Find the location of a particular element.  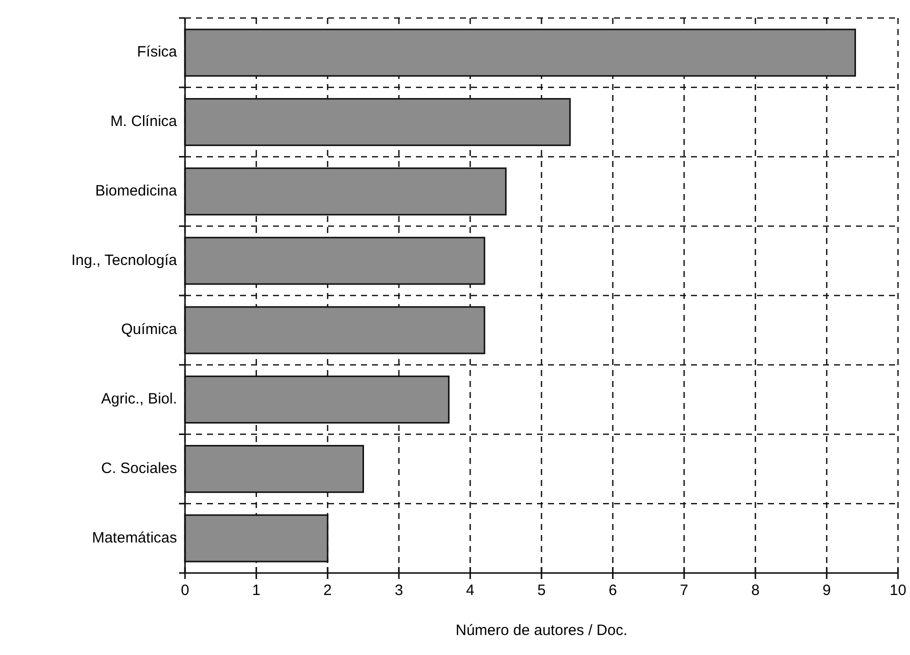

x-tick-label: 6 is located at coordinates (612, 590).